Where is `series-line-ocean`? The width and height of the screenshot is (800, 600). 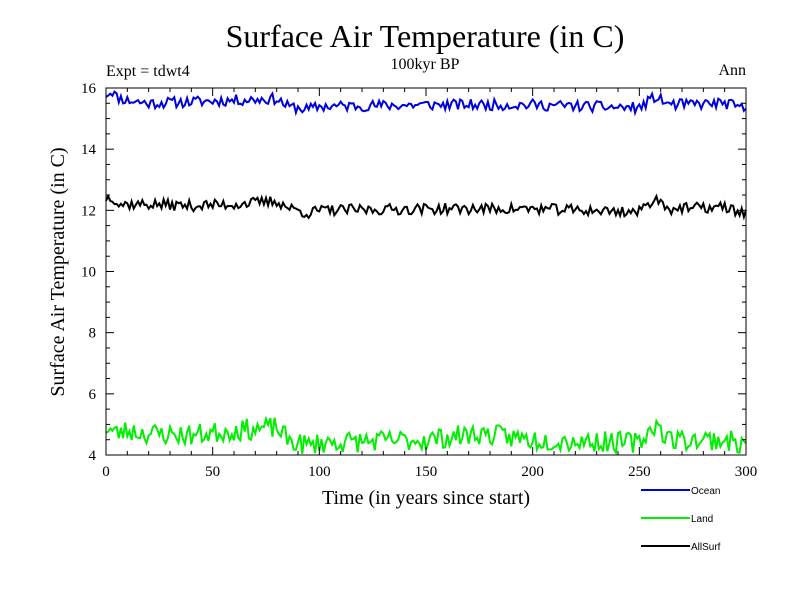 series-line-ocean is located at coordinates (426, 103).